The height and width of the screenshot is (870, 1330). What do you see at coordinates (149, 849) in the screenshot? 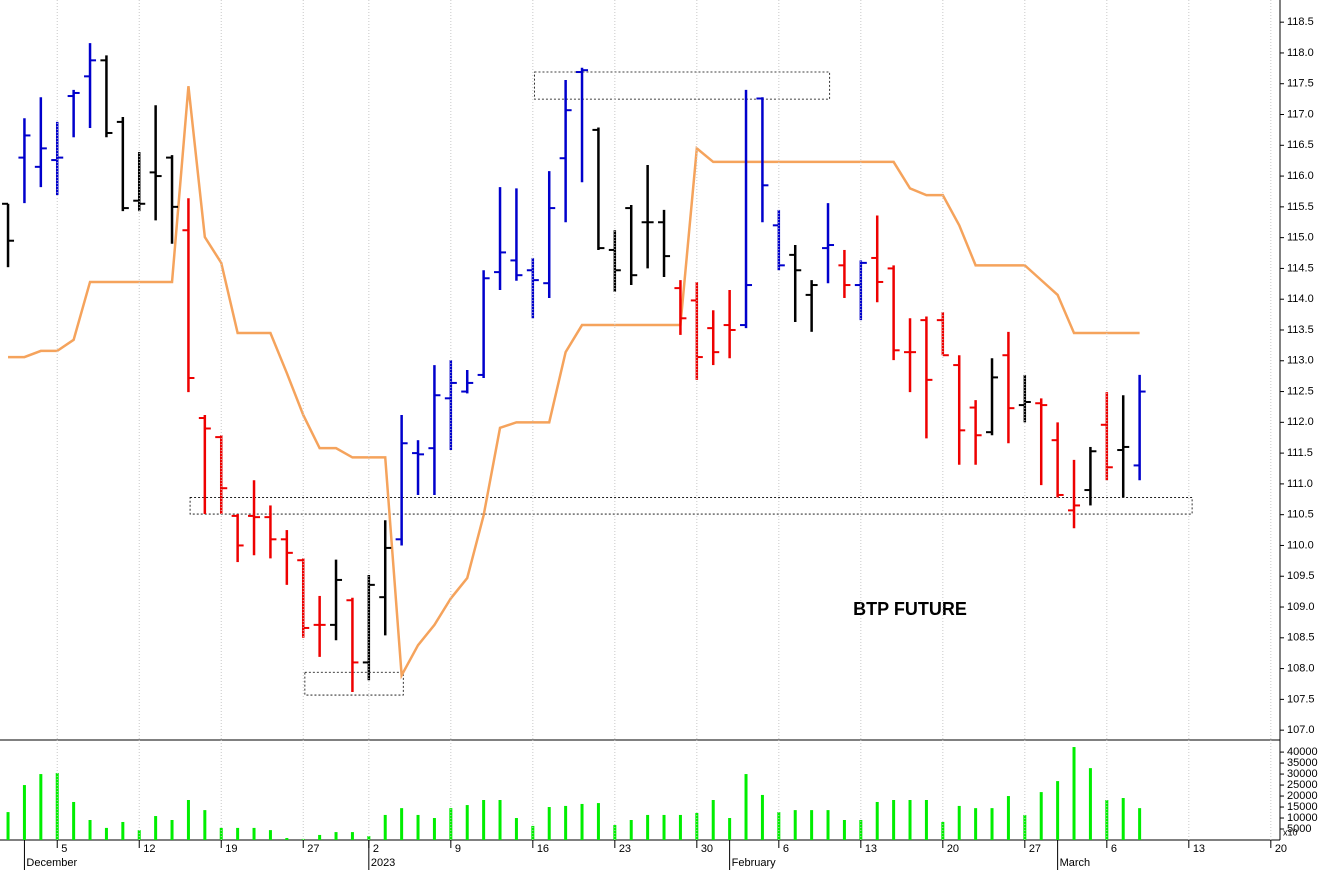
I see `x-tick-label: 12` at bounding box center [149, 849].